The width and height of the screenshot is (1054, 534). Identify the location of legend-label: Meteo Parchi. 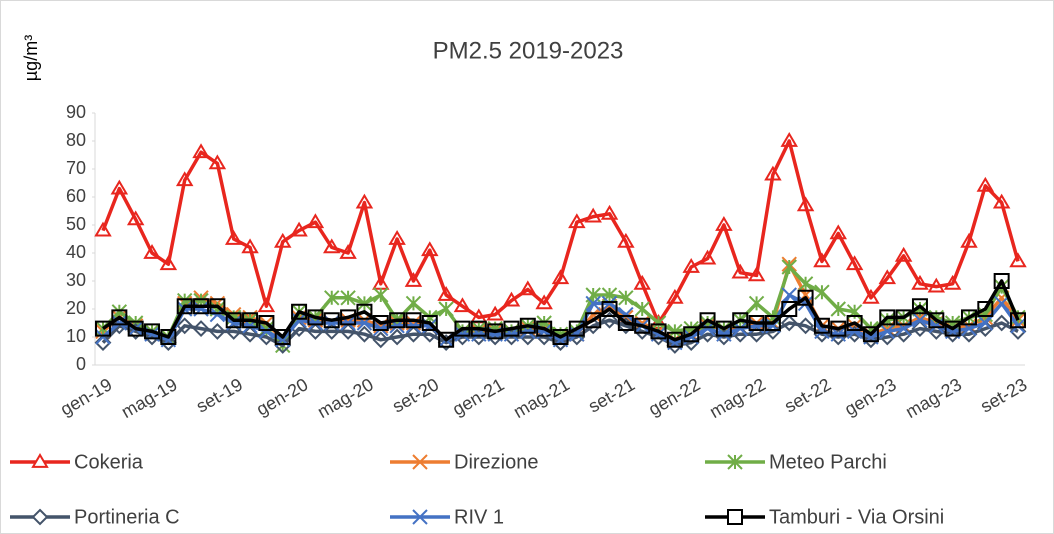
(828, 462).